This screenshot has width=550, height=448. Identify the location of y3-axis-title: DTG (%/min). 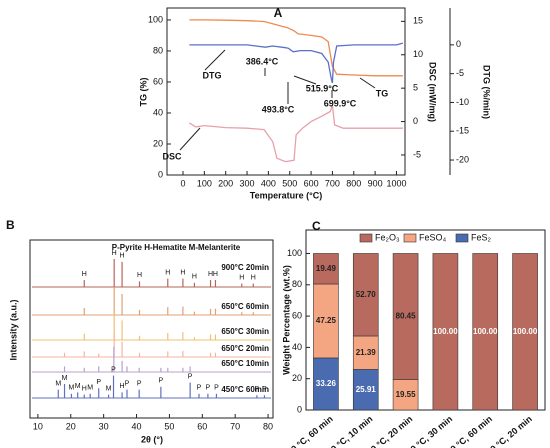
(487, 92).